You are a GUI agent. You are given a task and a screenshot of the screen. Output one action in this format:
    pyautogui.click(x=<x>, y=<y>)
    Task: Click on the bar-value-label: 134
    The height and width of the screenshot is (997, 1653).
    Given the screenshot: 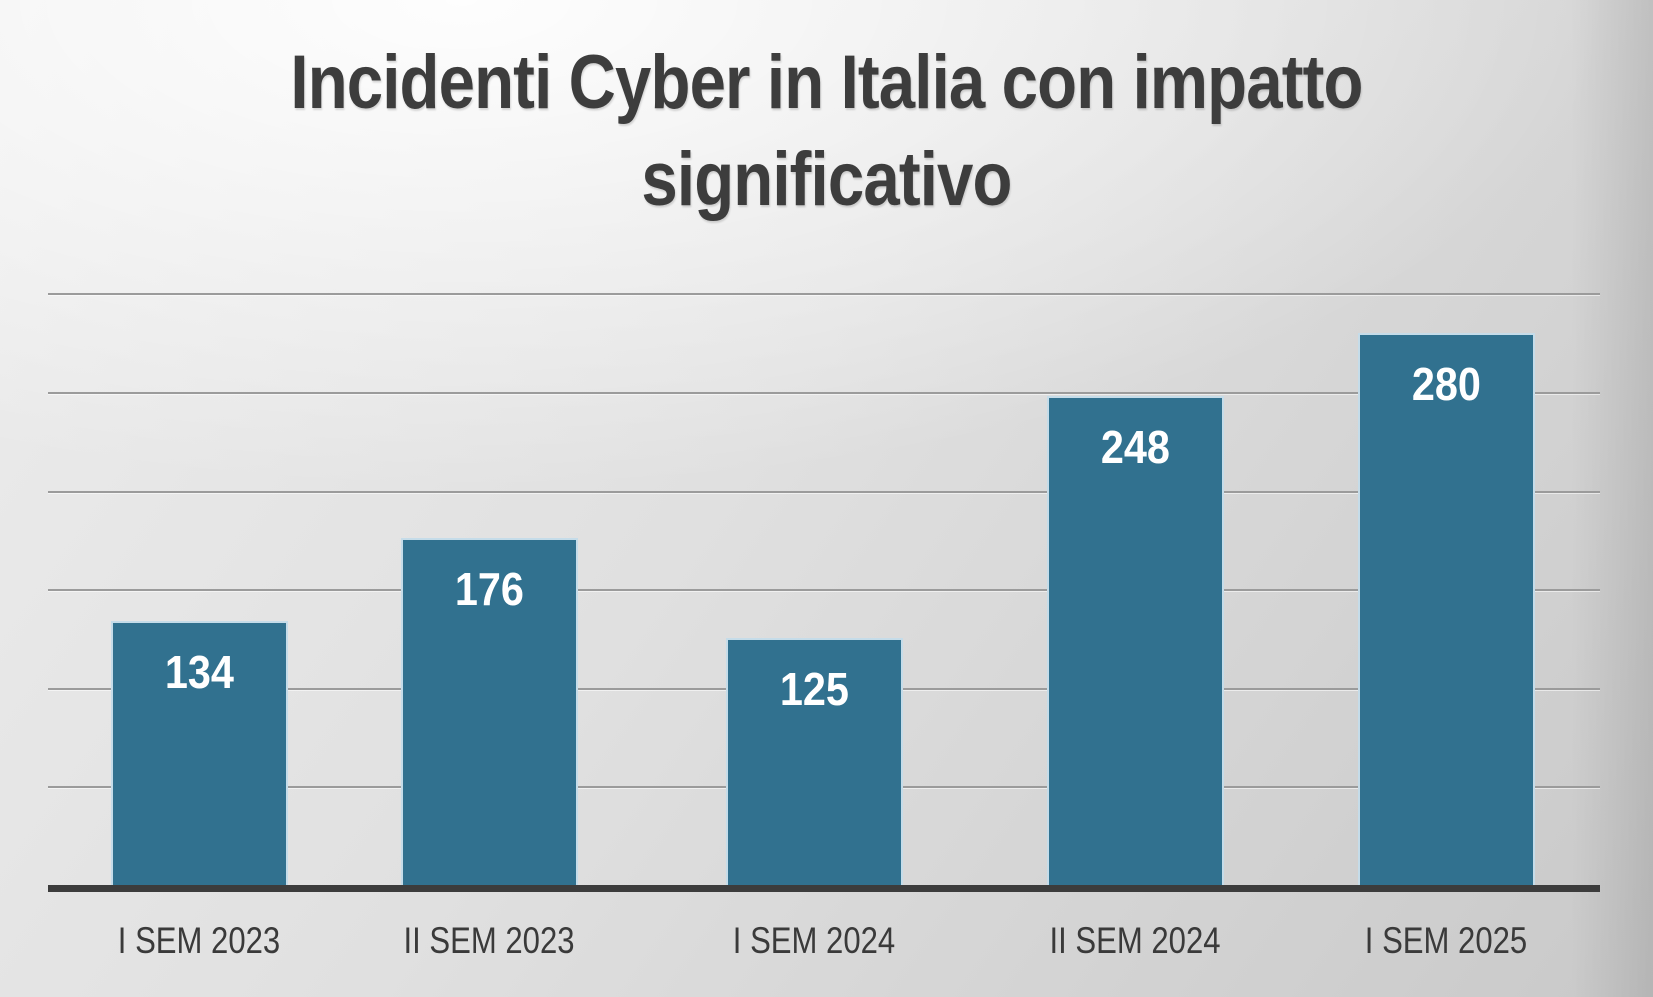 What is the action you would take?
    pyautogui.click(x=199, y=672)
    